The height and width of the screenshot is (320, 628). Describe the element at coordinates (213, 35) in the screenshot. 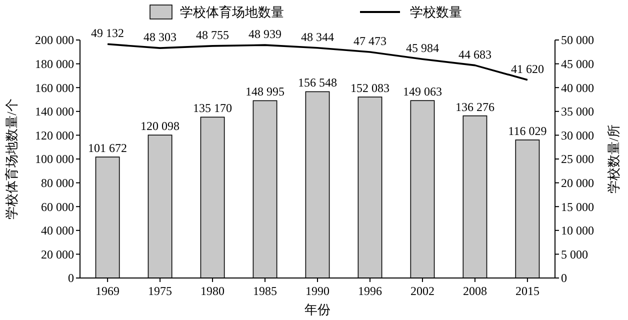

I see `data-label: 48 755` at that location.